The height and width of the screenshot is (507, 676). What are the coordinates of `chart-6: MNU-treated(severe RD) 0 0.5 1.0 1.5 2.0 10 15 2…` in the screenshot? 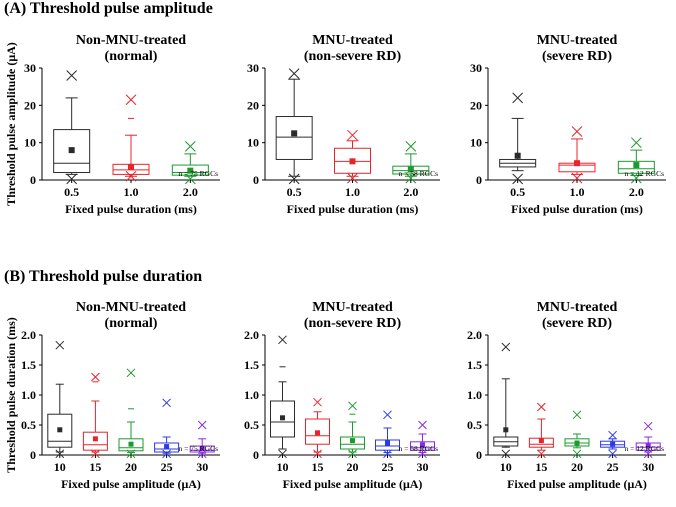 It's located at (566, 395).